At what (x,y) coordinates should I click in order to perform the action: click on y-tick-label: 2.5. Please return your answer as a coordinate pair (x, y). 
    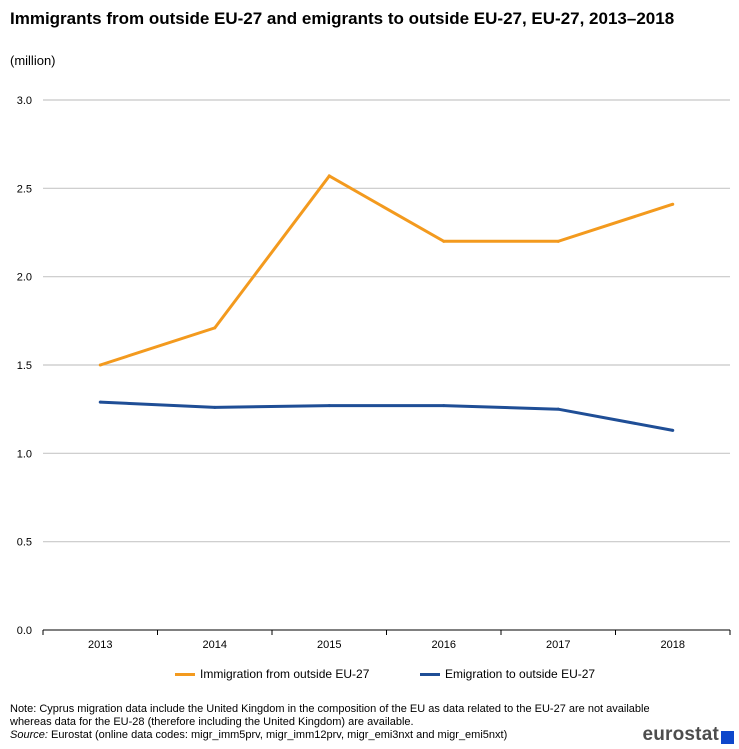
    Looking at the image, I should click on (24, 189).